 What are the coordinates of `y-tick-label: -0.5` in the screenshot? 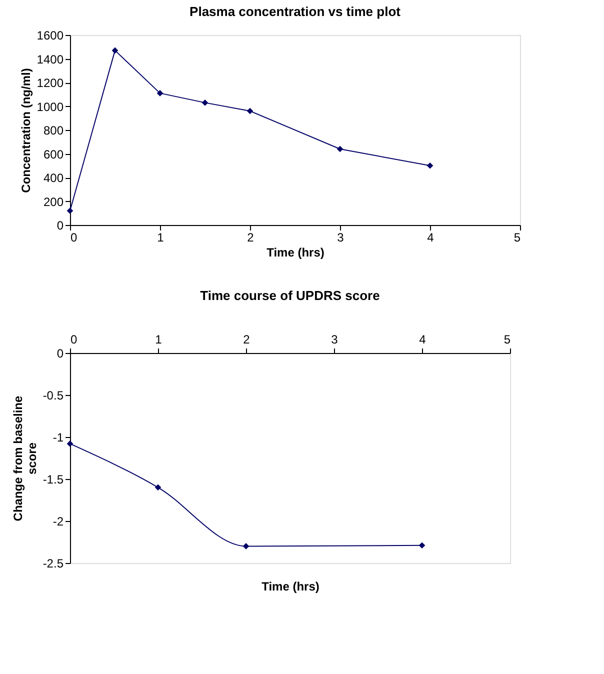 It's located at (53, 395).